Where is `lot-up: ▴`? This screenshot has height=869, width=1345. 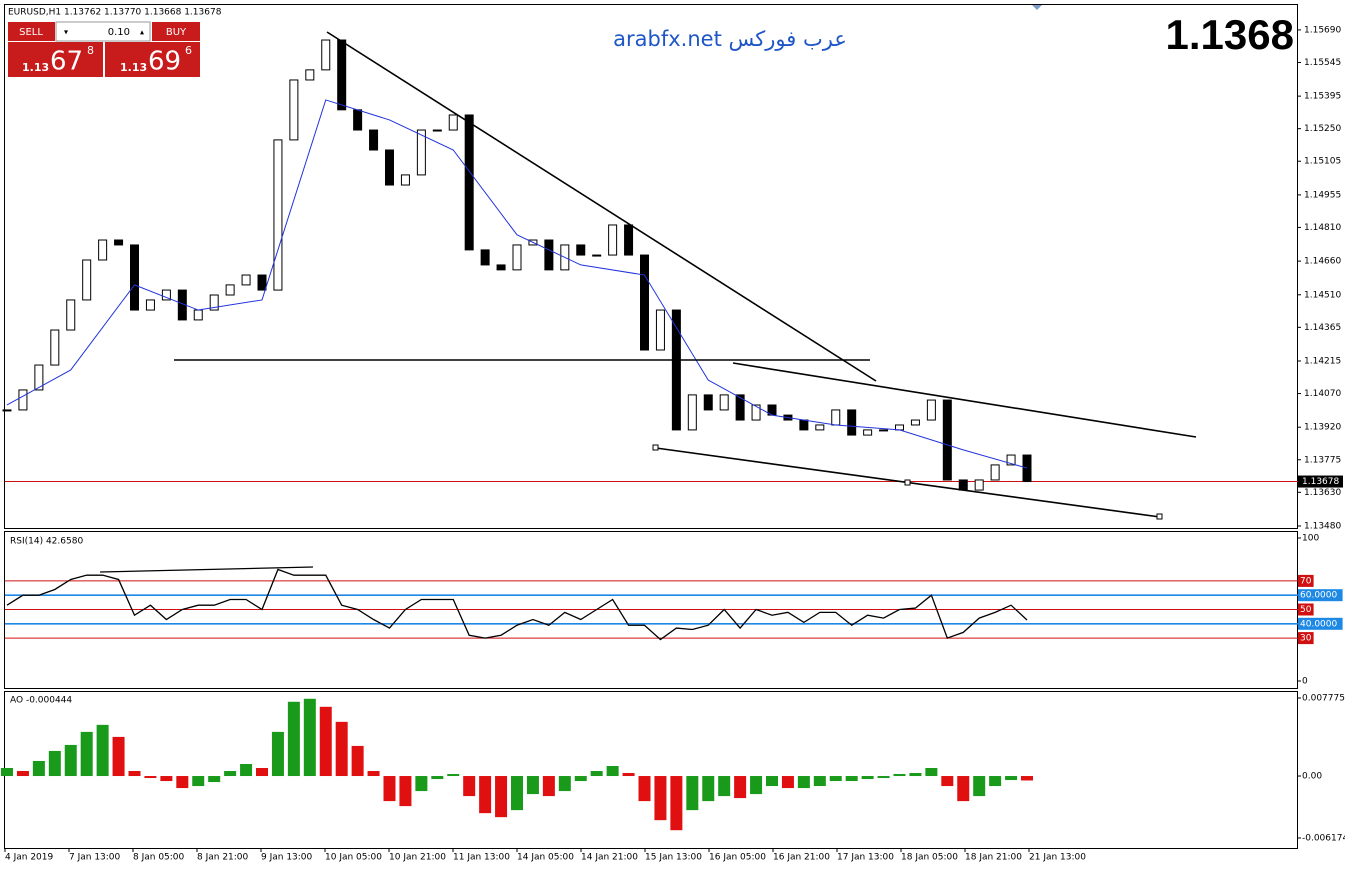
lot-up: ▴ is located at coordinates (142, 32).